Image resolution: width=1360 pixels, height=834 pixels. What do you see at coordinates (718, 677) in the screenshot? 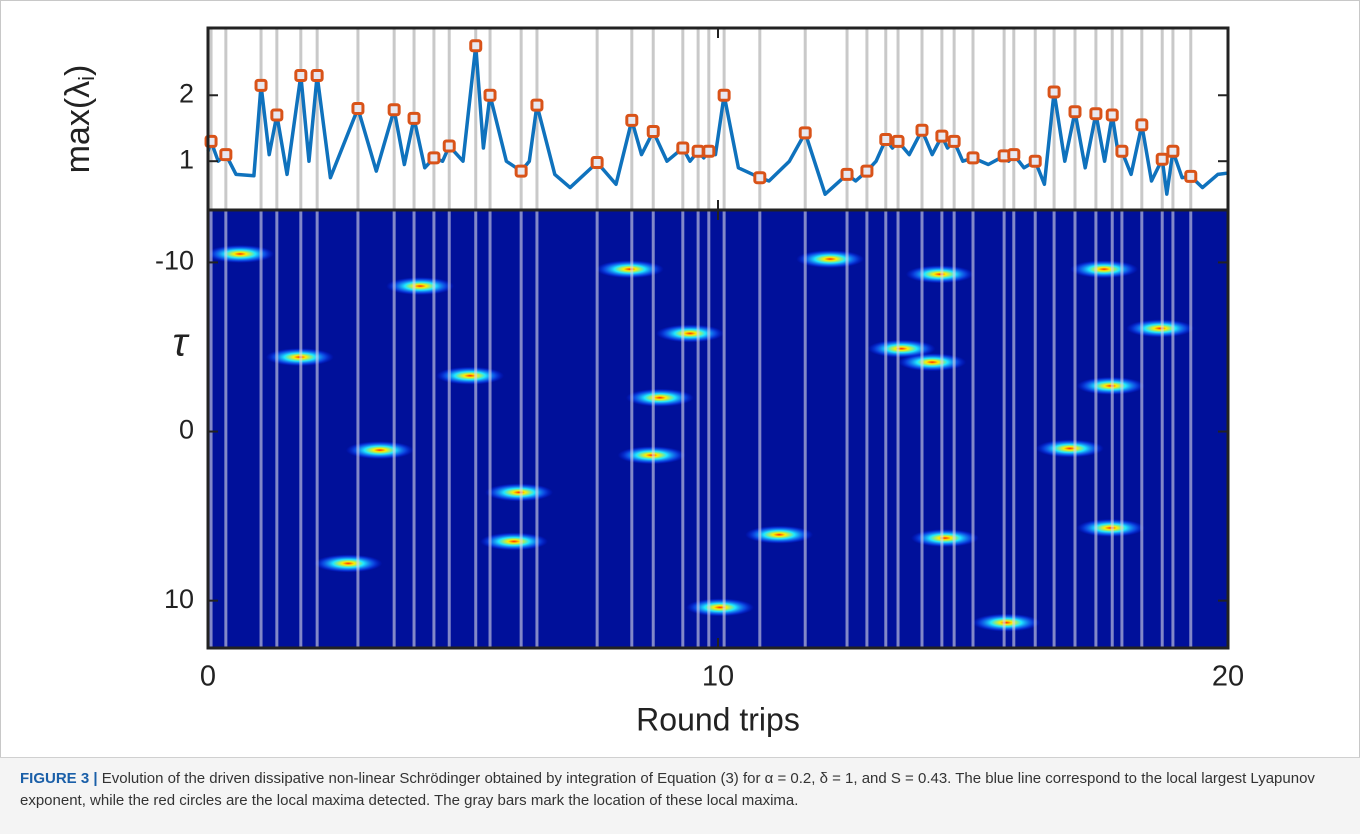
I see `x-tick-label: 10` at bounding box center [718, 677].